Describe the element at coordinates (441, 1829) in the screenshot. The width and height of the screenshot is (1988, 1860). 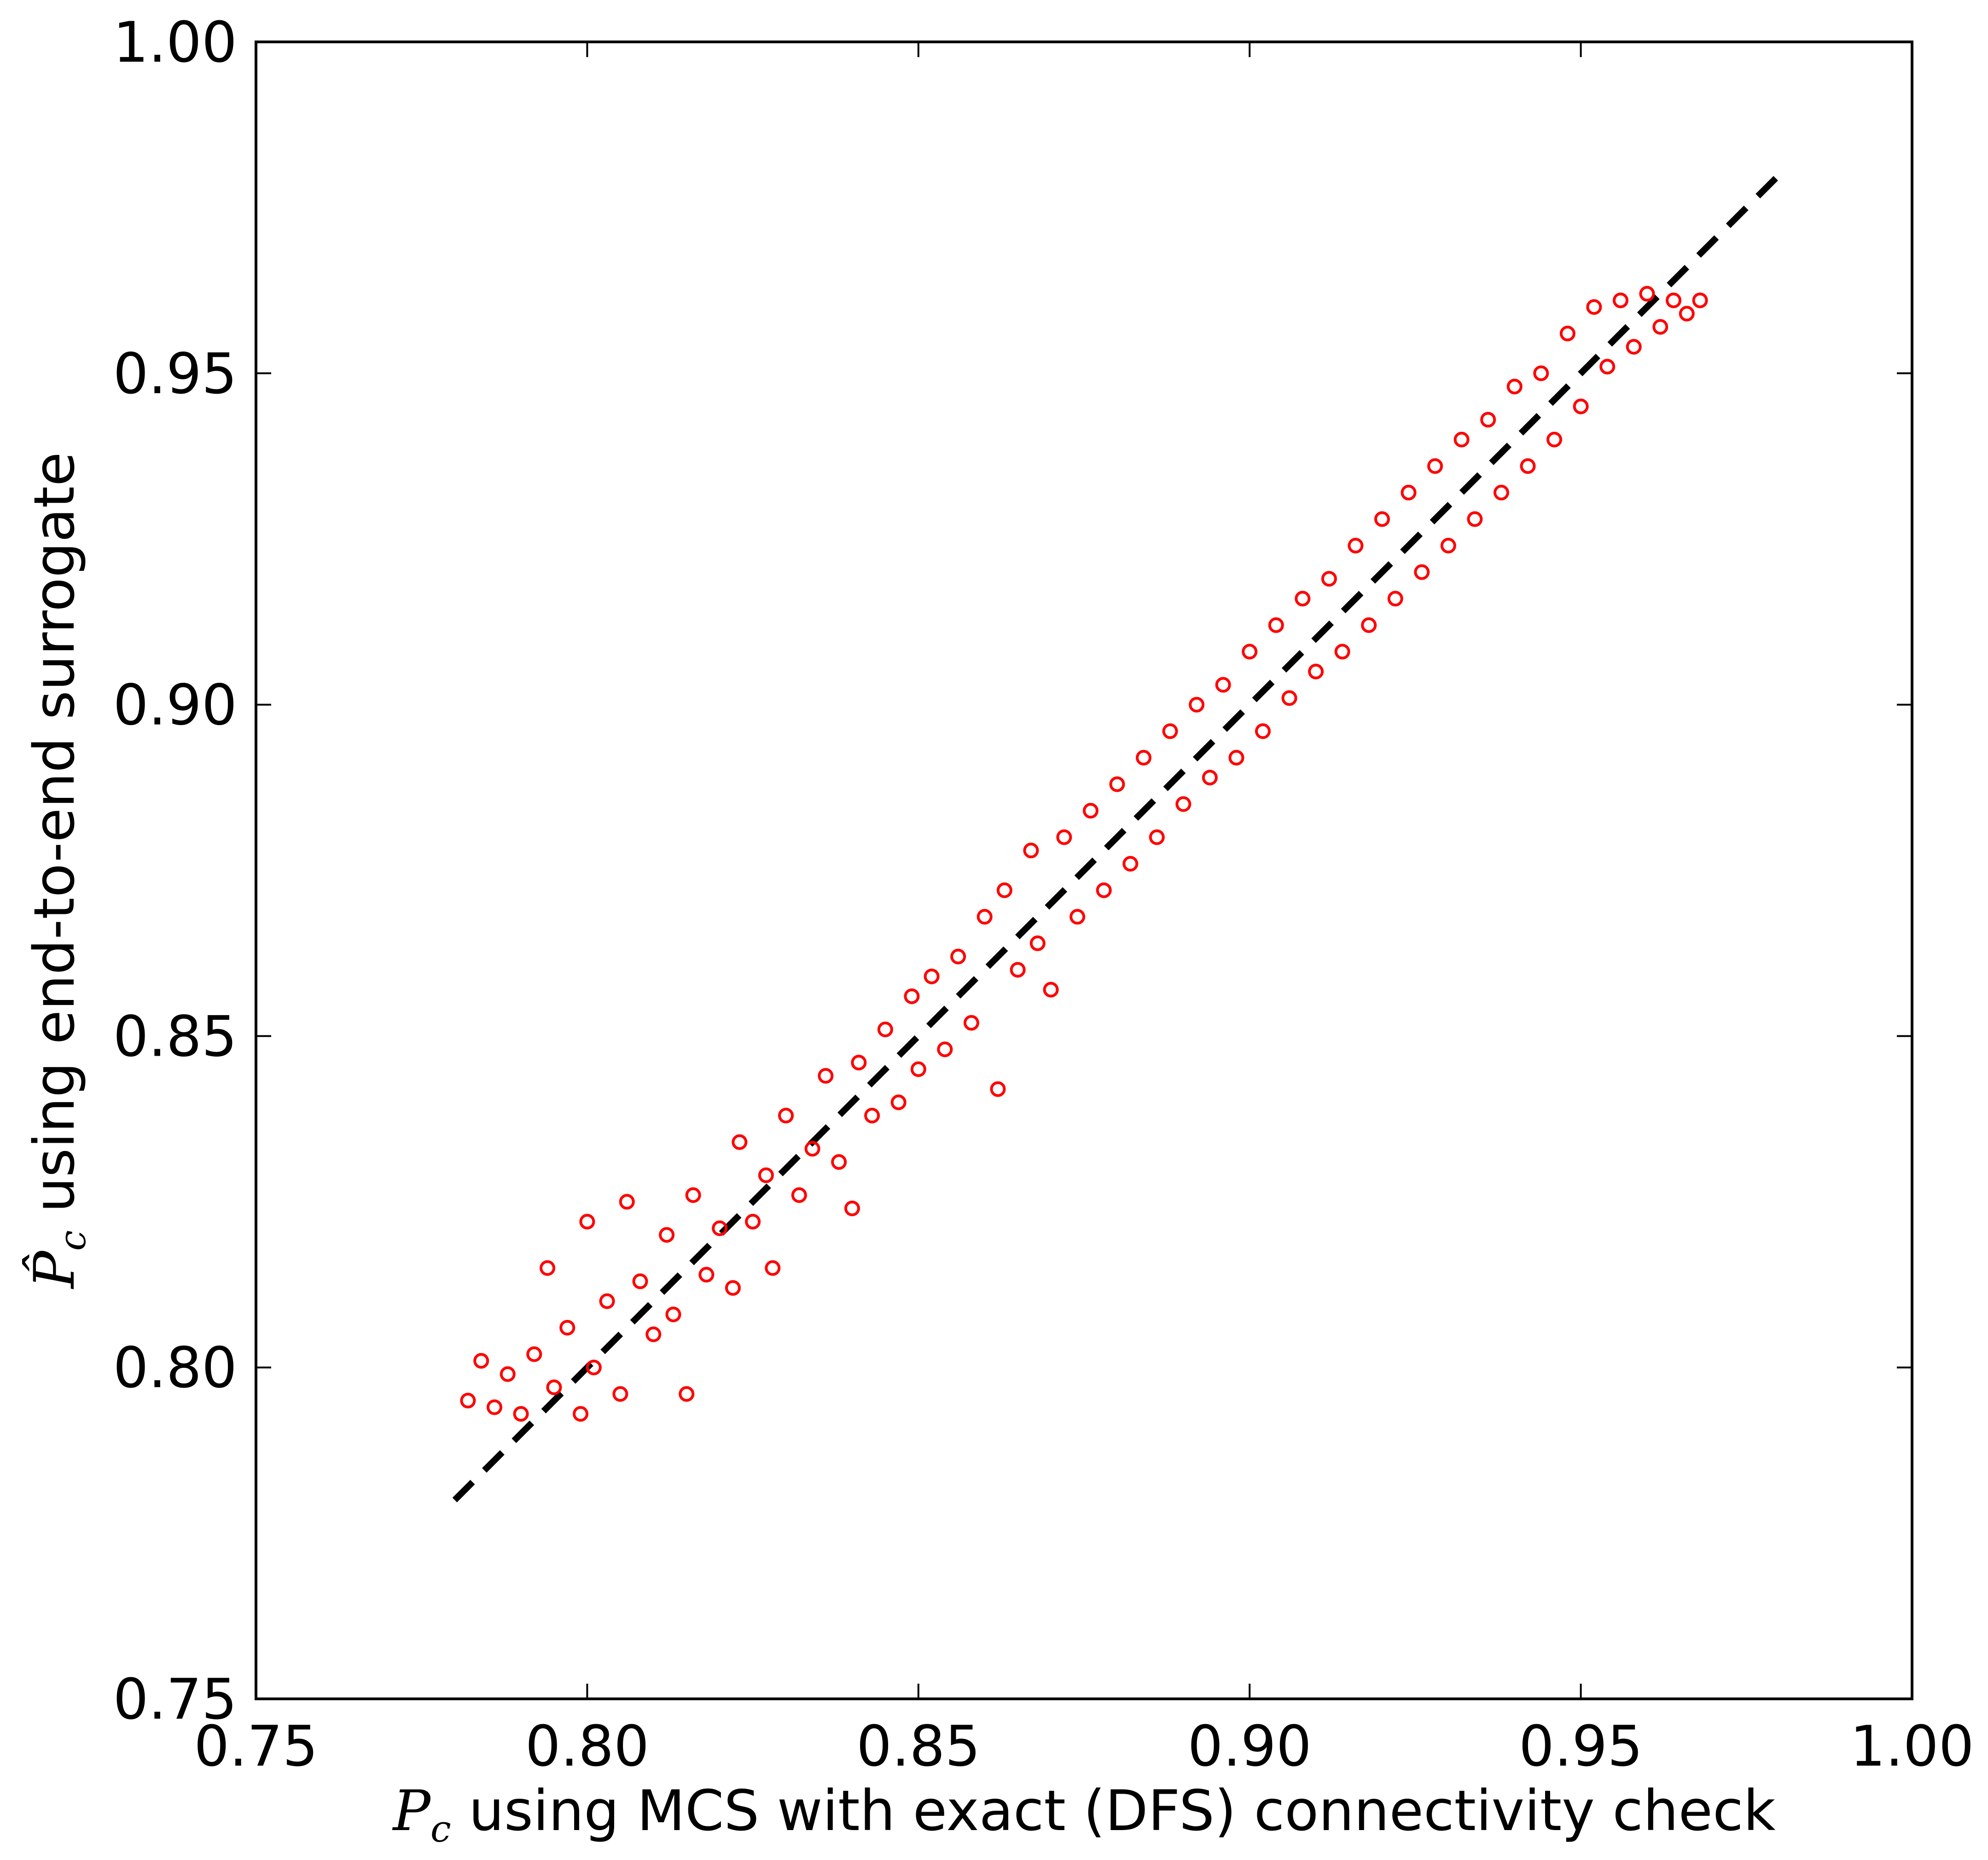
I see `x-label-subscript: c` at that location.